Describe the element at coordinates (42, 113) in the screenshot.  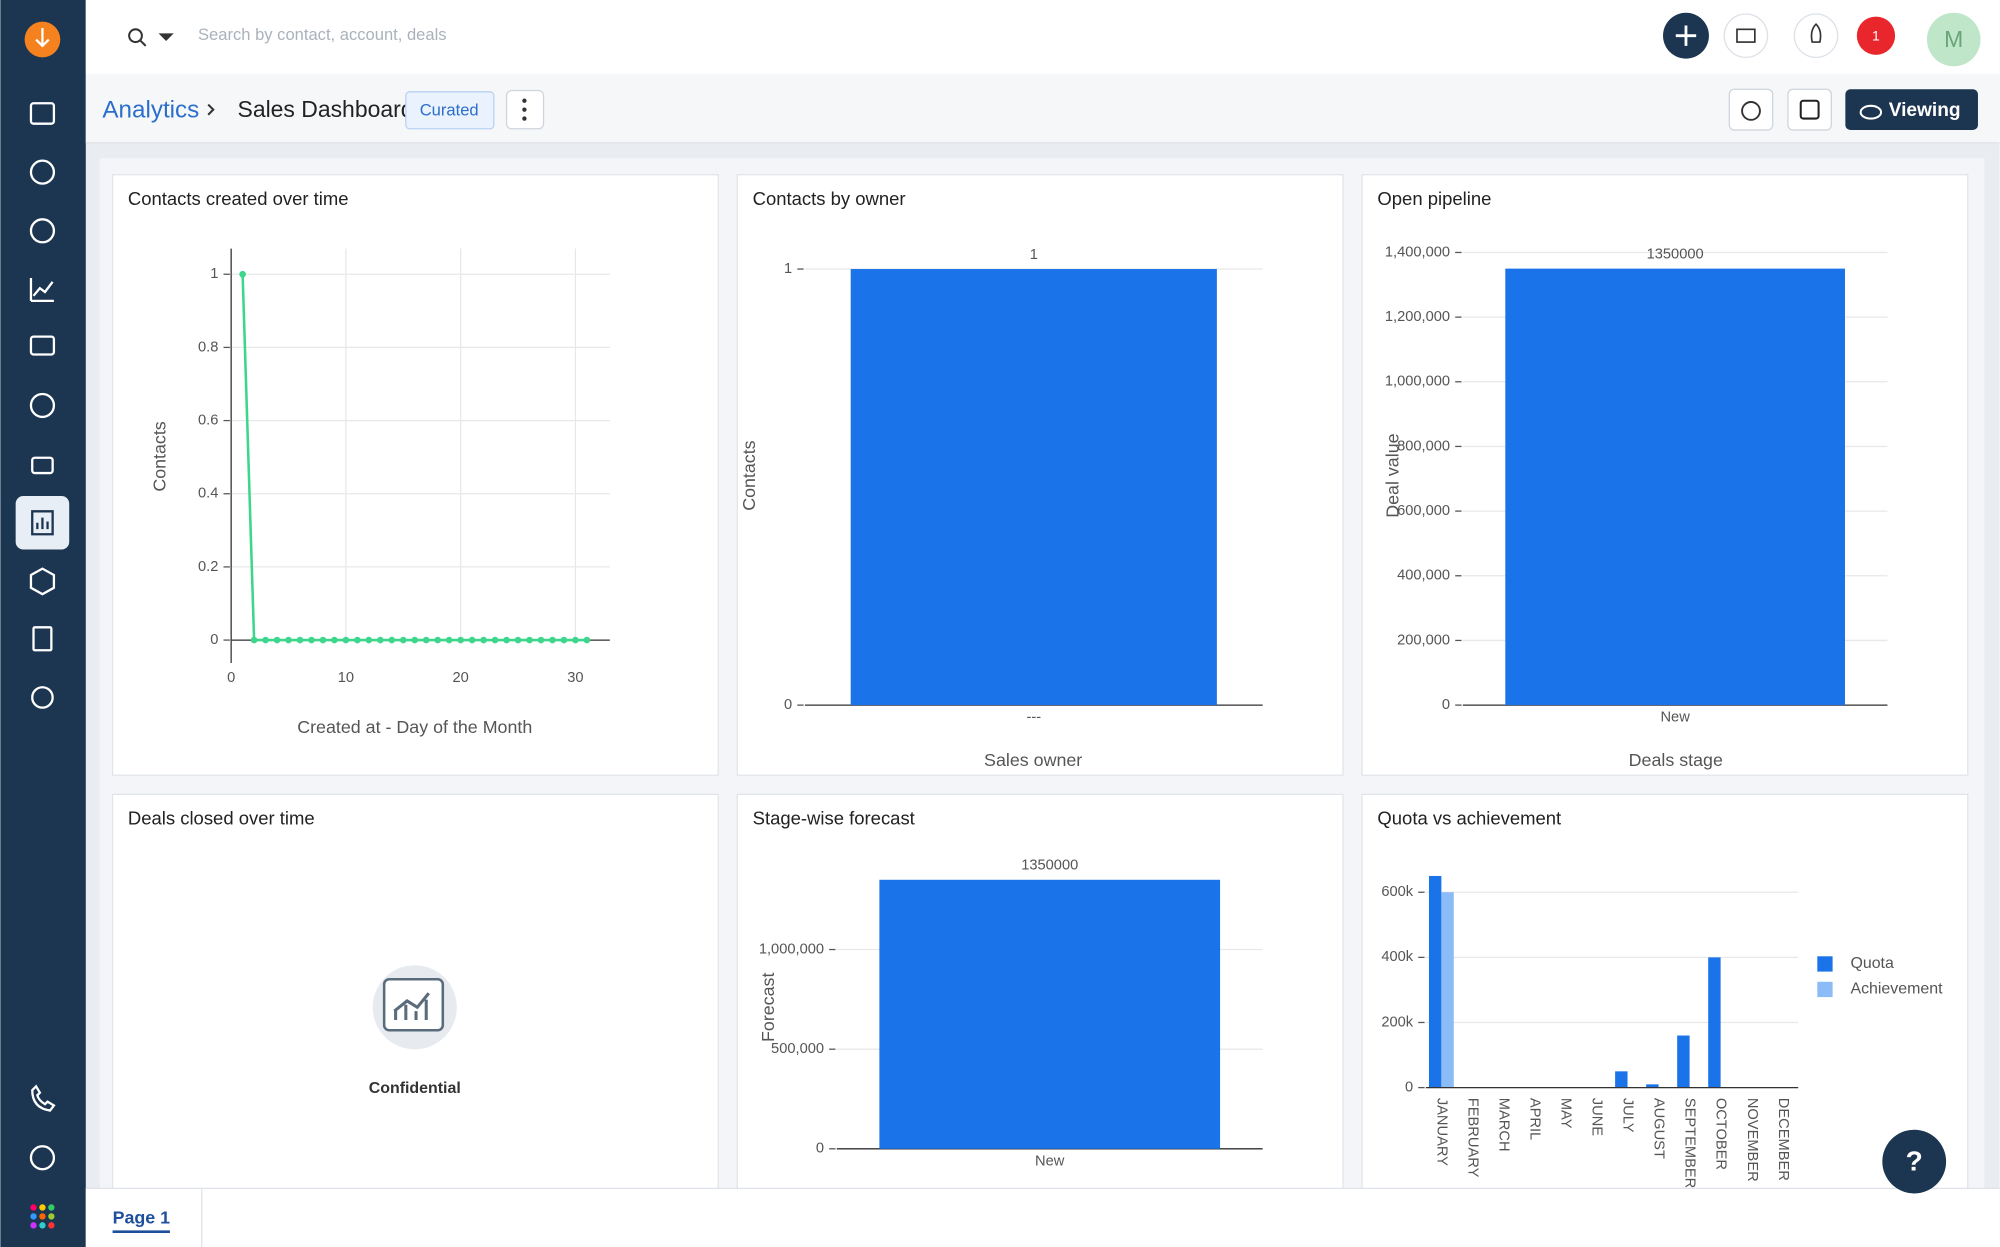
I see `calendar-icon` at that location.